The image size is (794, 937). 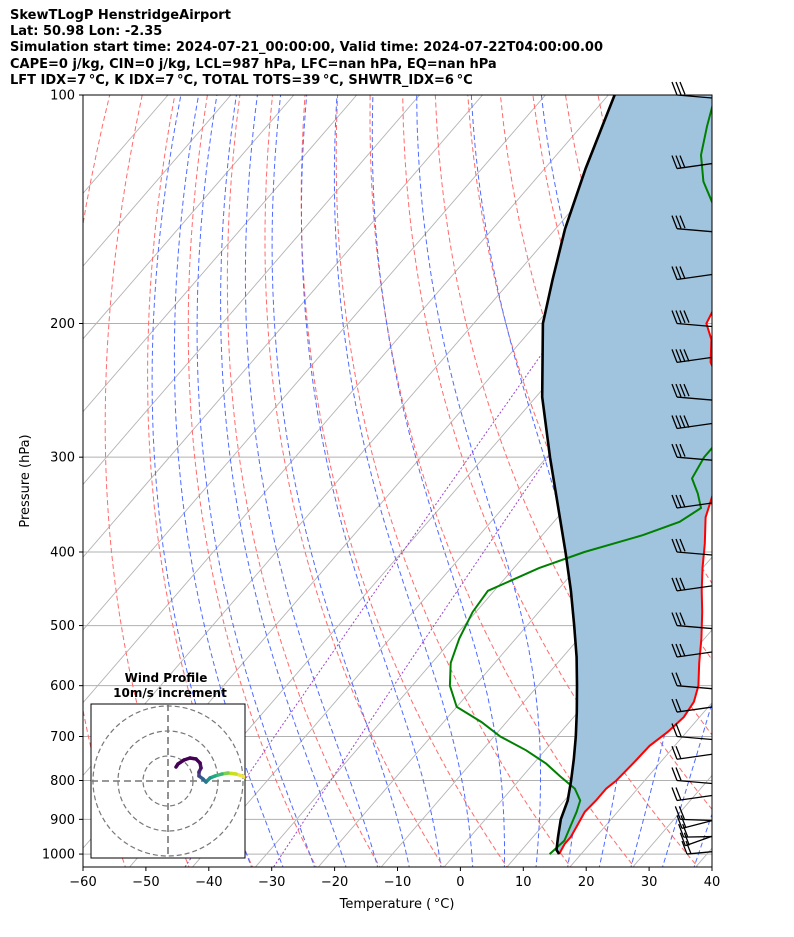 I want to click on station-title: SkewTLogP HenstridgeAirport, so click(x=120, y=15).